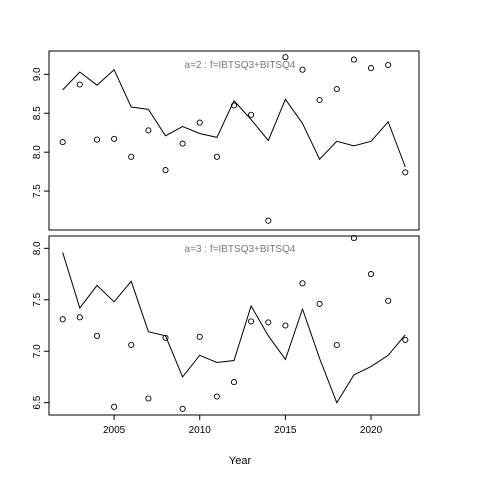 This screenshot has height=480, width=480. Describe the element at coordinates (37, 113) in the screenshot. I see `y-tick-label: 8.5` at that location.